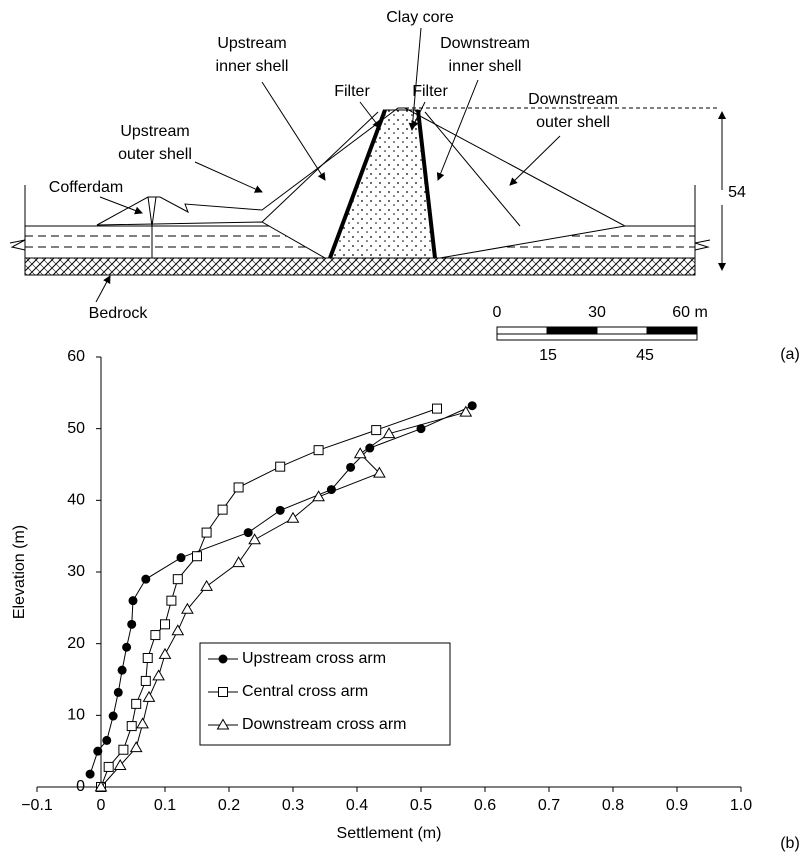  What do you see at coordinates (497, 312) in the screenshot?
I see `scale-label: 0` at bounding box center [497, 312].